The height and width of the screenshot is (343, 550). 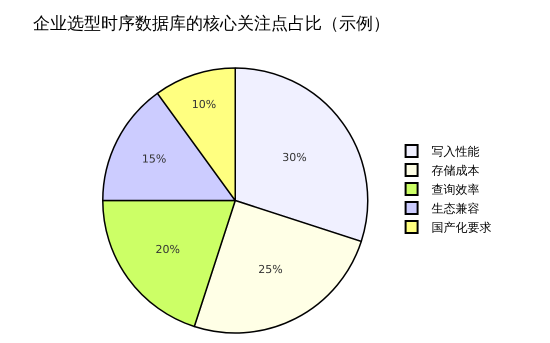 I want to click on legend-label: 国产化要求, so click(x=462, y=227).